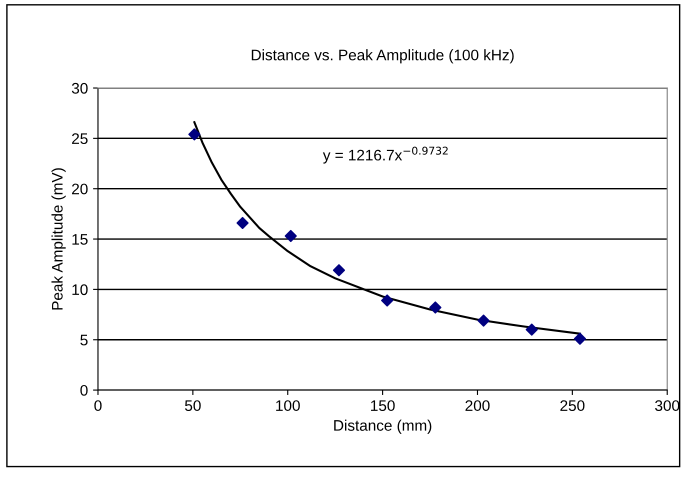 The height and width of the screenshot is (481, 690). I want to click on x-tick-label: 150, so click(383, 406).